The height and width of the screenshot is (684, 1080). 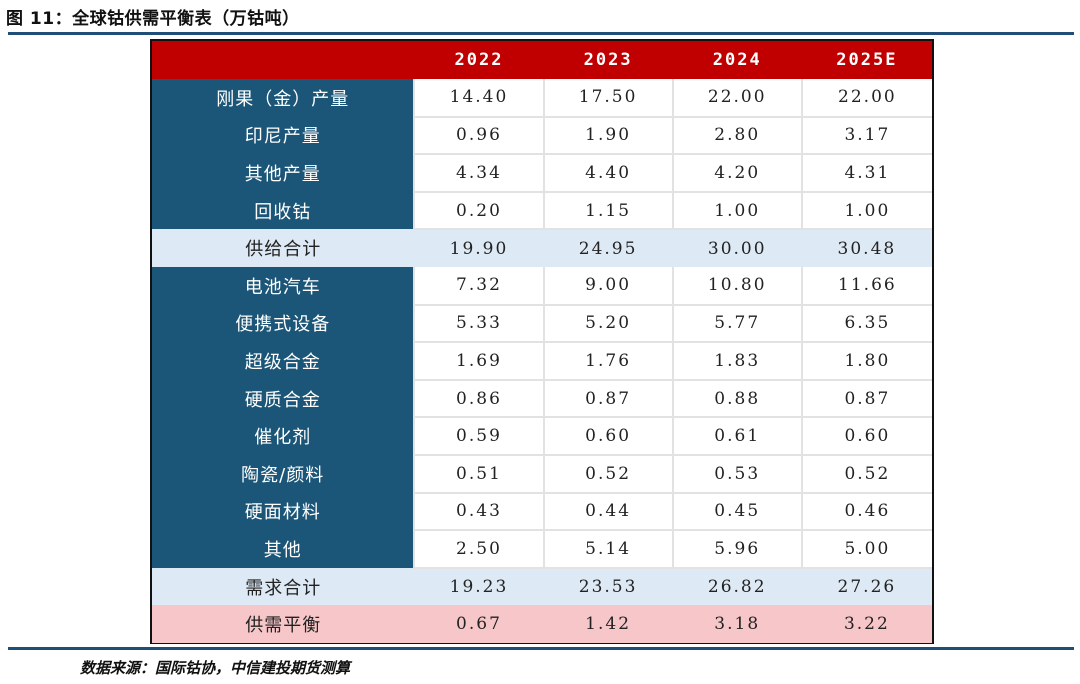 What do you see at coordinates (215, 668) in the screenshot?
I see `source-note: 数据来源：国际钴协，中信建投期货测算` at bounding box center [215, 668].